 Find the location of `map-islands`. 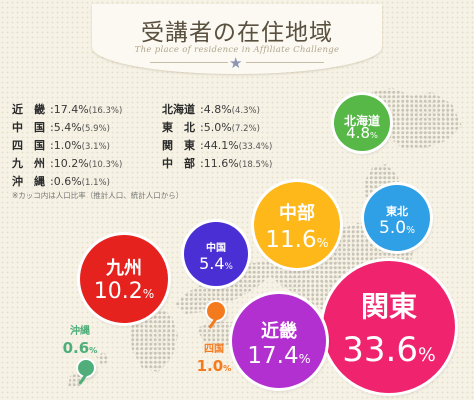

map-islands is located at coordinates (103, 359).